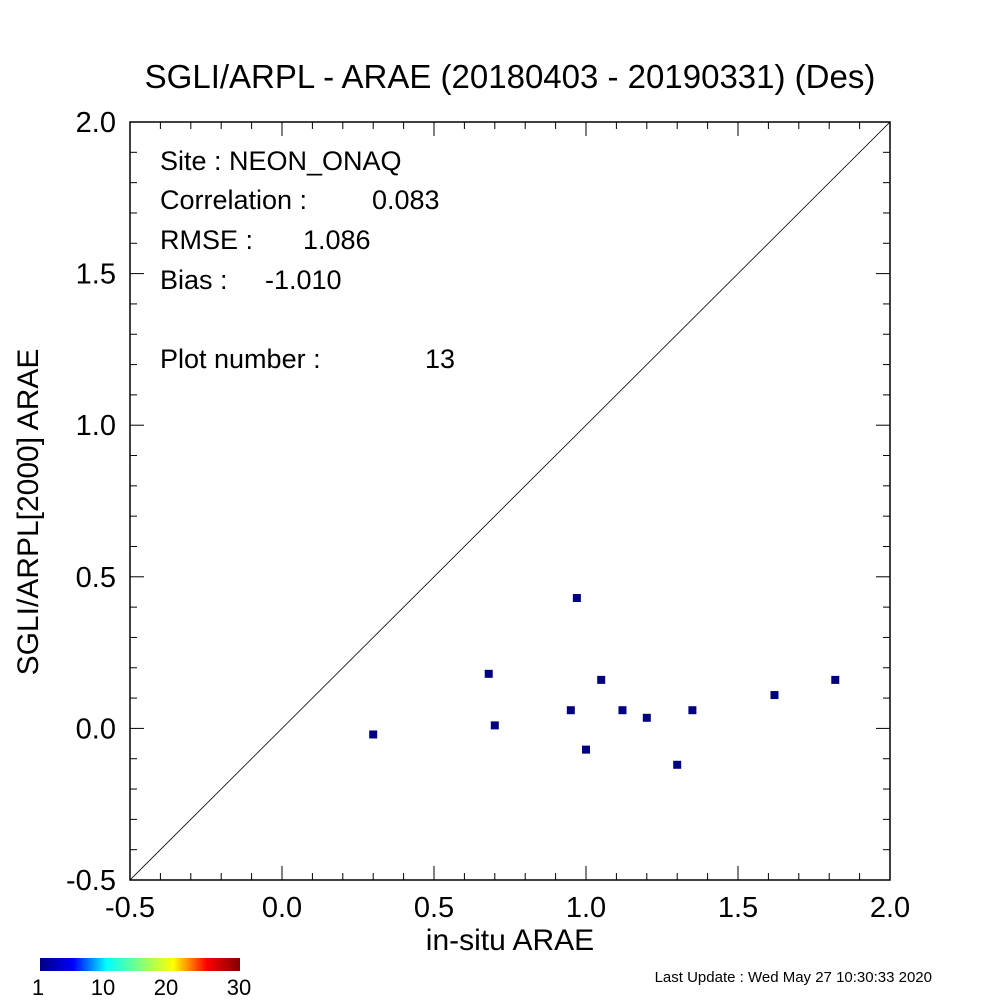 The height and width of the screenshot is (1000, 1000). Describe the element at coordinates (103, 987) in the screenshot. I see `colorbar-tick-label: 10` at that location.